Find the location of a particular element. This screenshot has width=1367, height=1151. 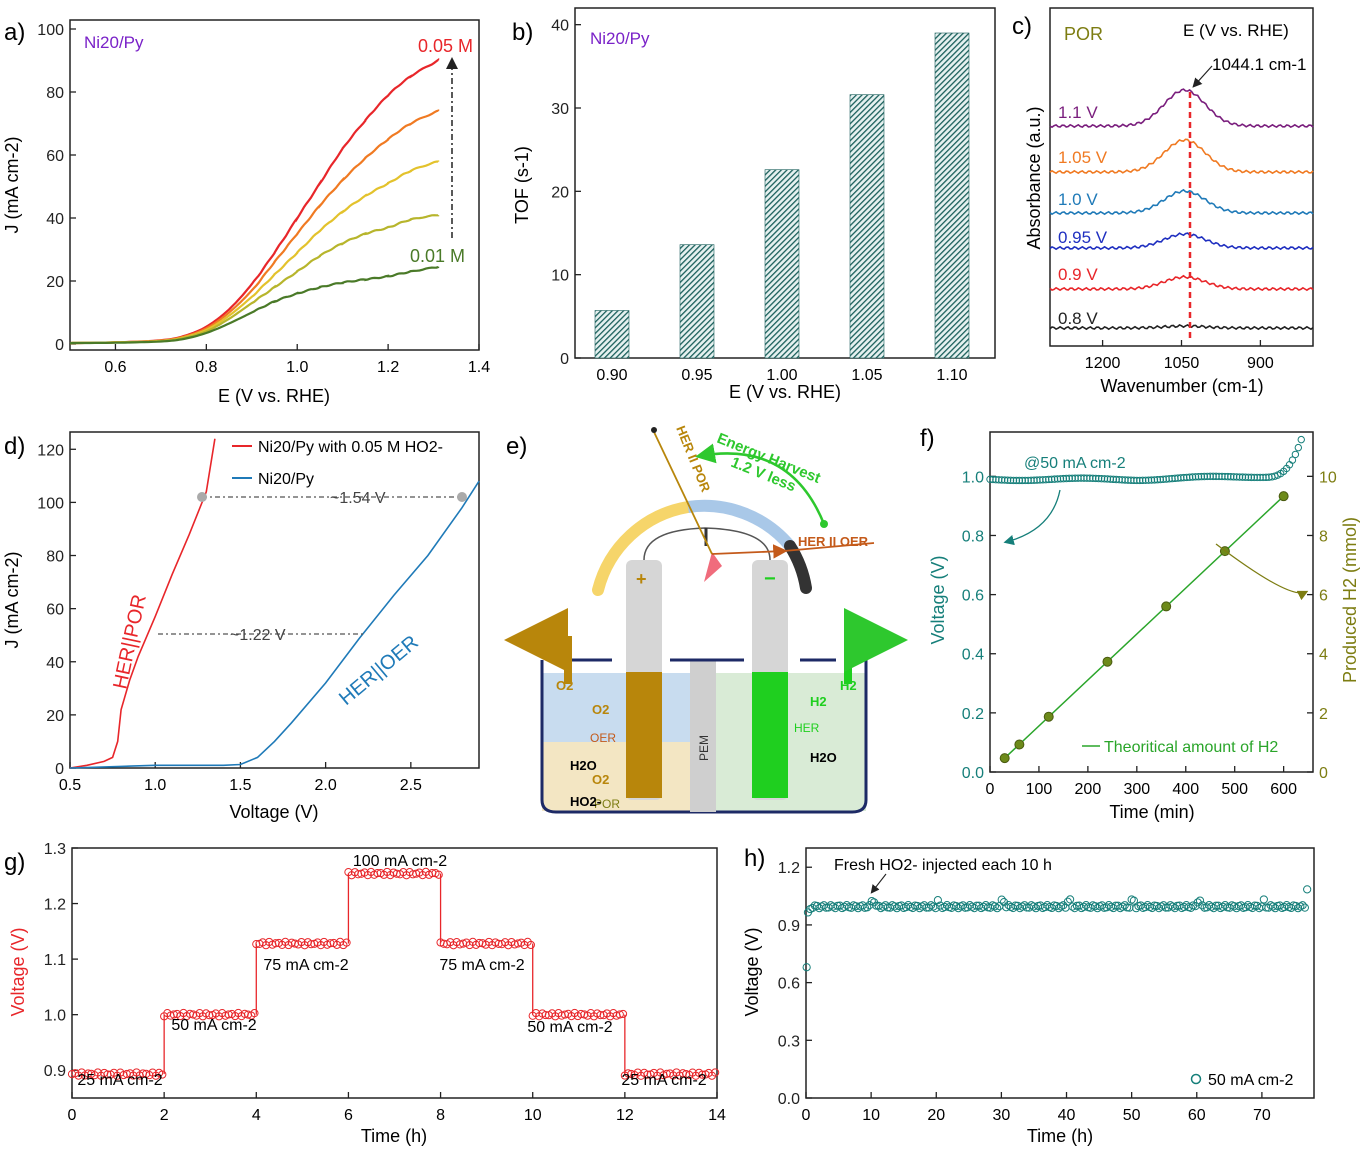

panel-label-a: a) is located at coordinates (14, 32).